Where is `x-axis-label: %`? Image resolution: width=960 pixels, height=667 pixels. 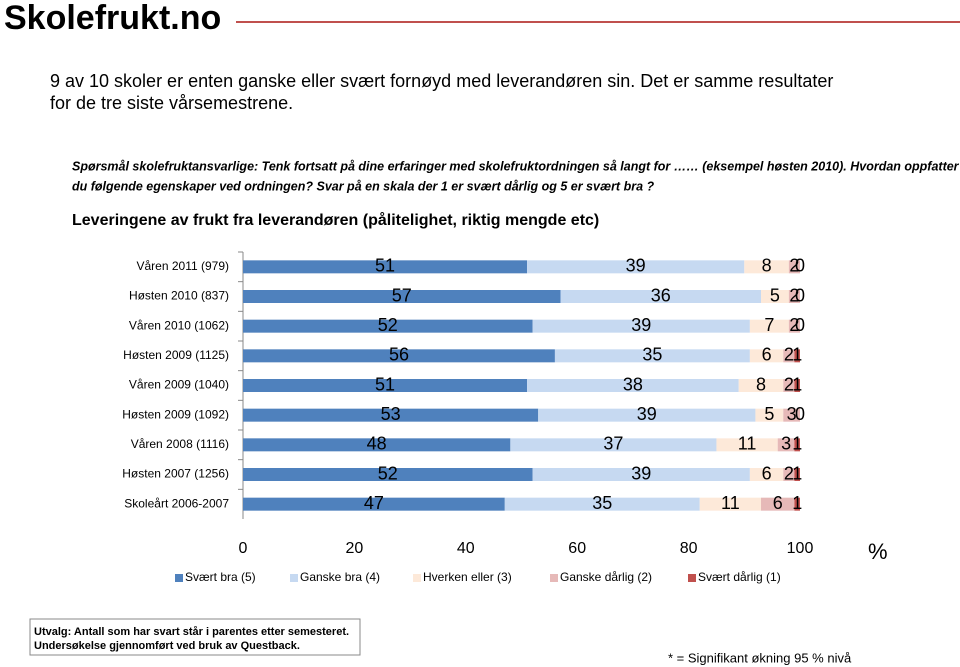
x-axis-label: % is located at coordinates (878, 551).